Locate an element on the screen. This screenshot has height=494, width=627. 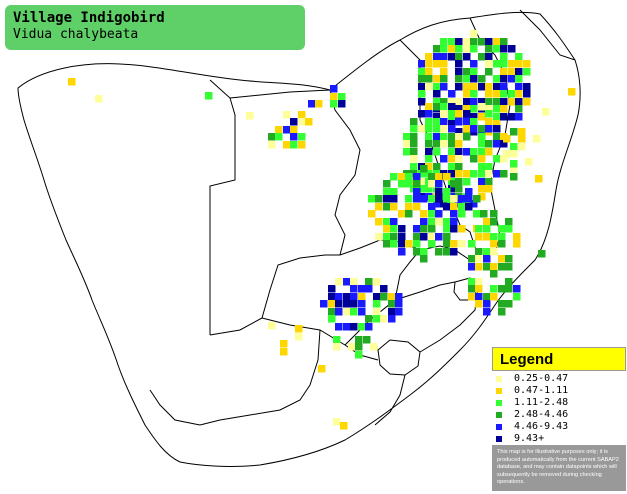
legend-title: Legend is located at coordinates (527, 359).